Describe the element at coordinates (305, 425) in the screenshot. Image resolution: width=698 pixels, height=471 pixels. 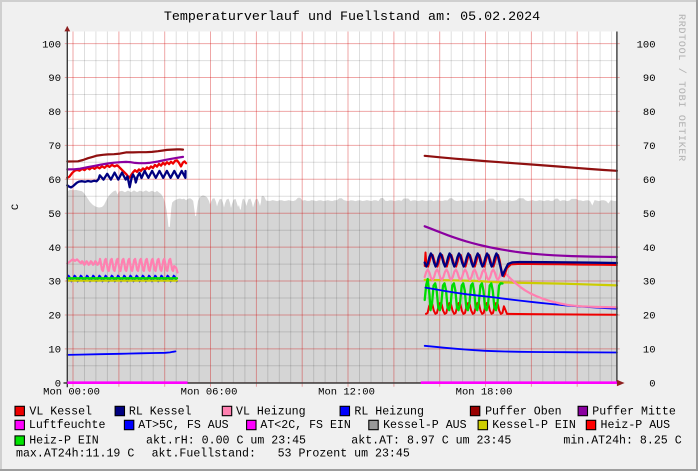
I see `svg-text: AT<2C, FS EIN` at that location.